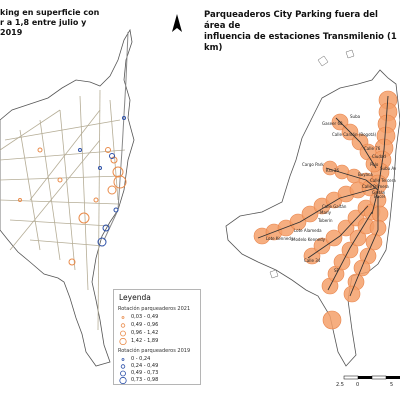  I want to click on svg-text: Ciudad, so click(379, 156).